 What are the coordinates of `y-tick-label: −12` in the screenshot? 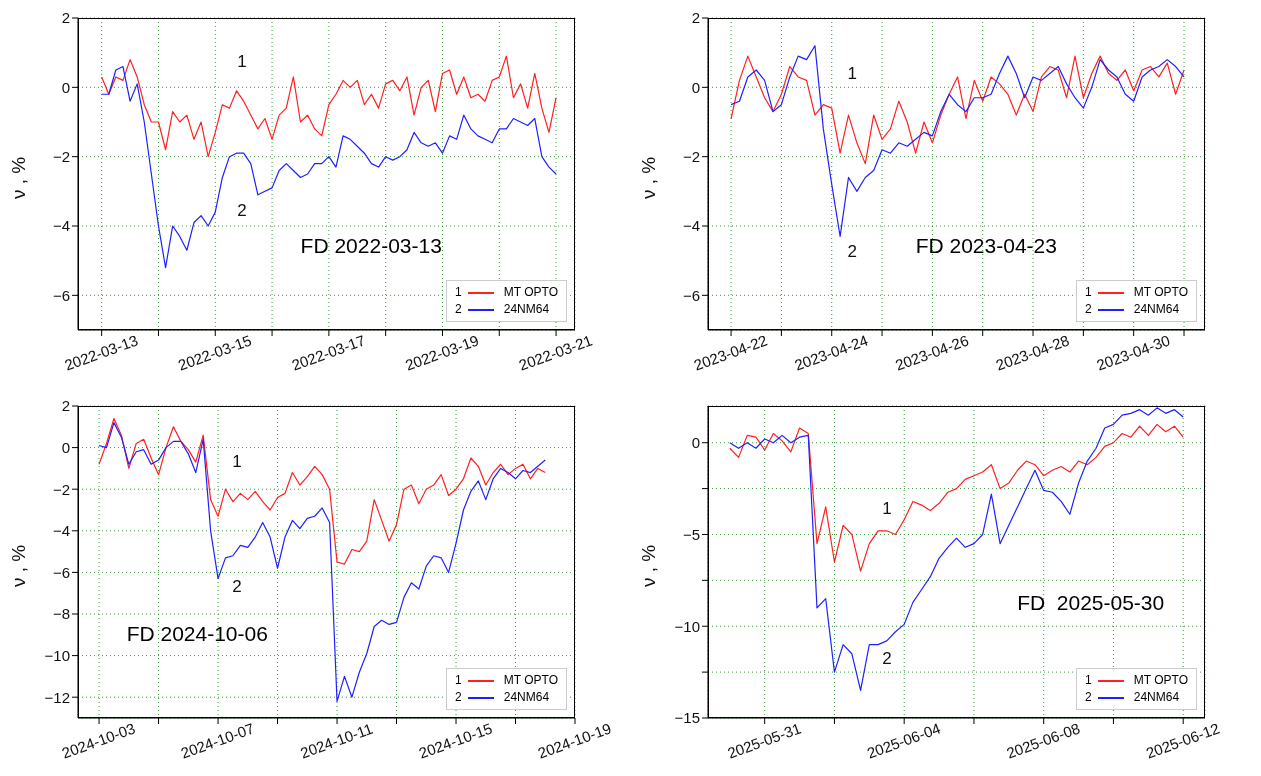 It's located at (57, 697).